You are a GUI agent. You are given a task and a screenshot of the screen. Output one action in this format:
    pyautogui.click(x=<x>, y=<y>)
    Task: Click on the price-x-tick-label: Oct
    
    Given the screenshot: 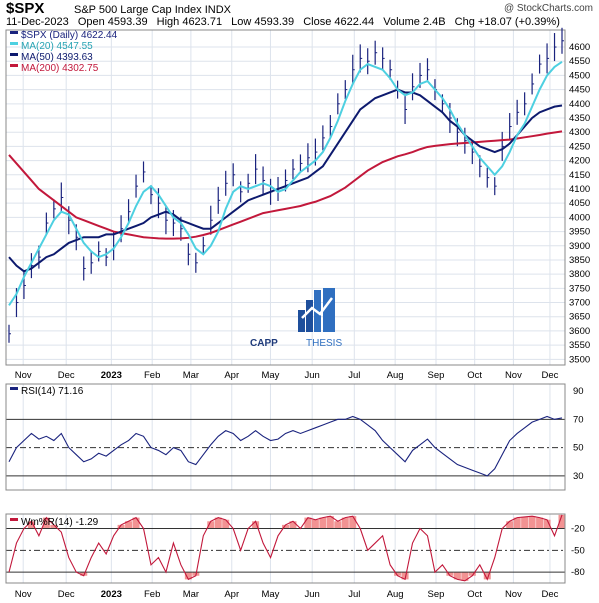 What is the action you would take?
    pyautogui.click(x=474, y=375)
    